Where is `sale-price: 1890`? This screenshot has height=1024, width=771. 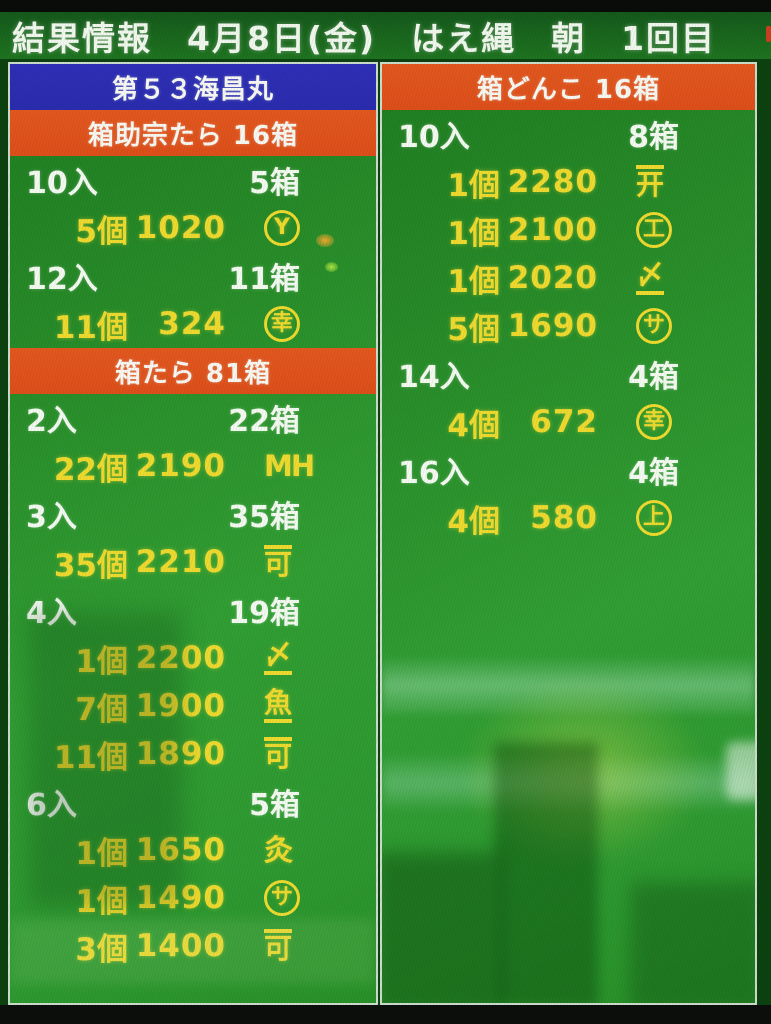
sale-price: 1890 is located at coordinates (180, 754).